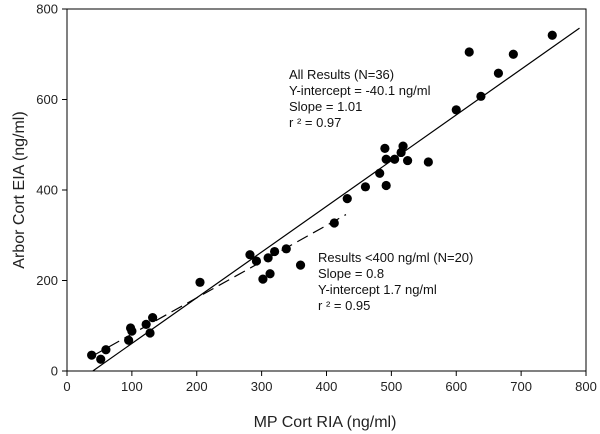 This screenshot has width=600, height=434. What do you see at coordinates (47, 9) in the screenshot?
I see `y-tick-label: 800` at bounding box center [47, 9].